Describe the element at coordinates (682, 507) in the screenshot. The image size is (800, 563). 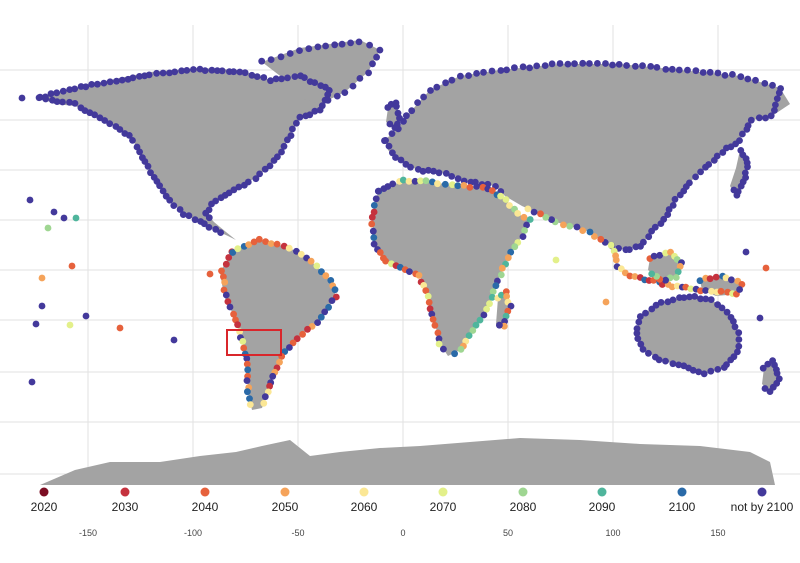
I see `legend-label-2100: 2100` at that location.